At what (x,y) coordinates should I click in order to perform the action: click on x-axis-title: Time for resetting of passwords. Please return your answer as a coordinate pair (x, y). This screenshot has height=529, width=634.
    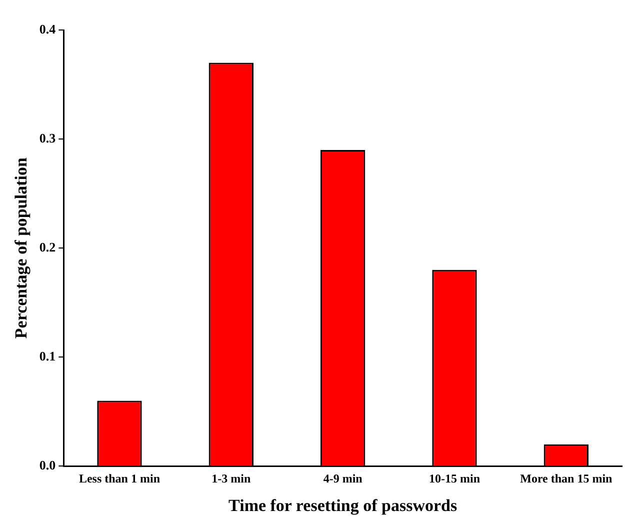
    Looking at the image, I should click on (343, 506).